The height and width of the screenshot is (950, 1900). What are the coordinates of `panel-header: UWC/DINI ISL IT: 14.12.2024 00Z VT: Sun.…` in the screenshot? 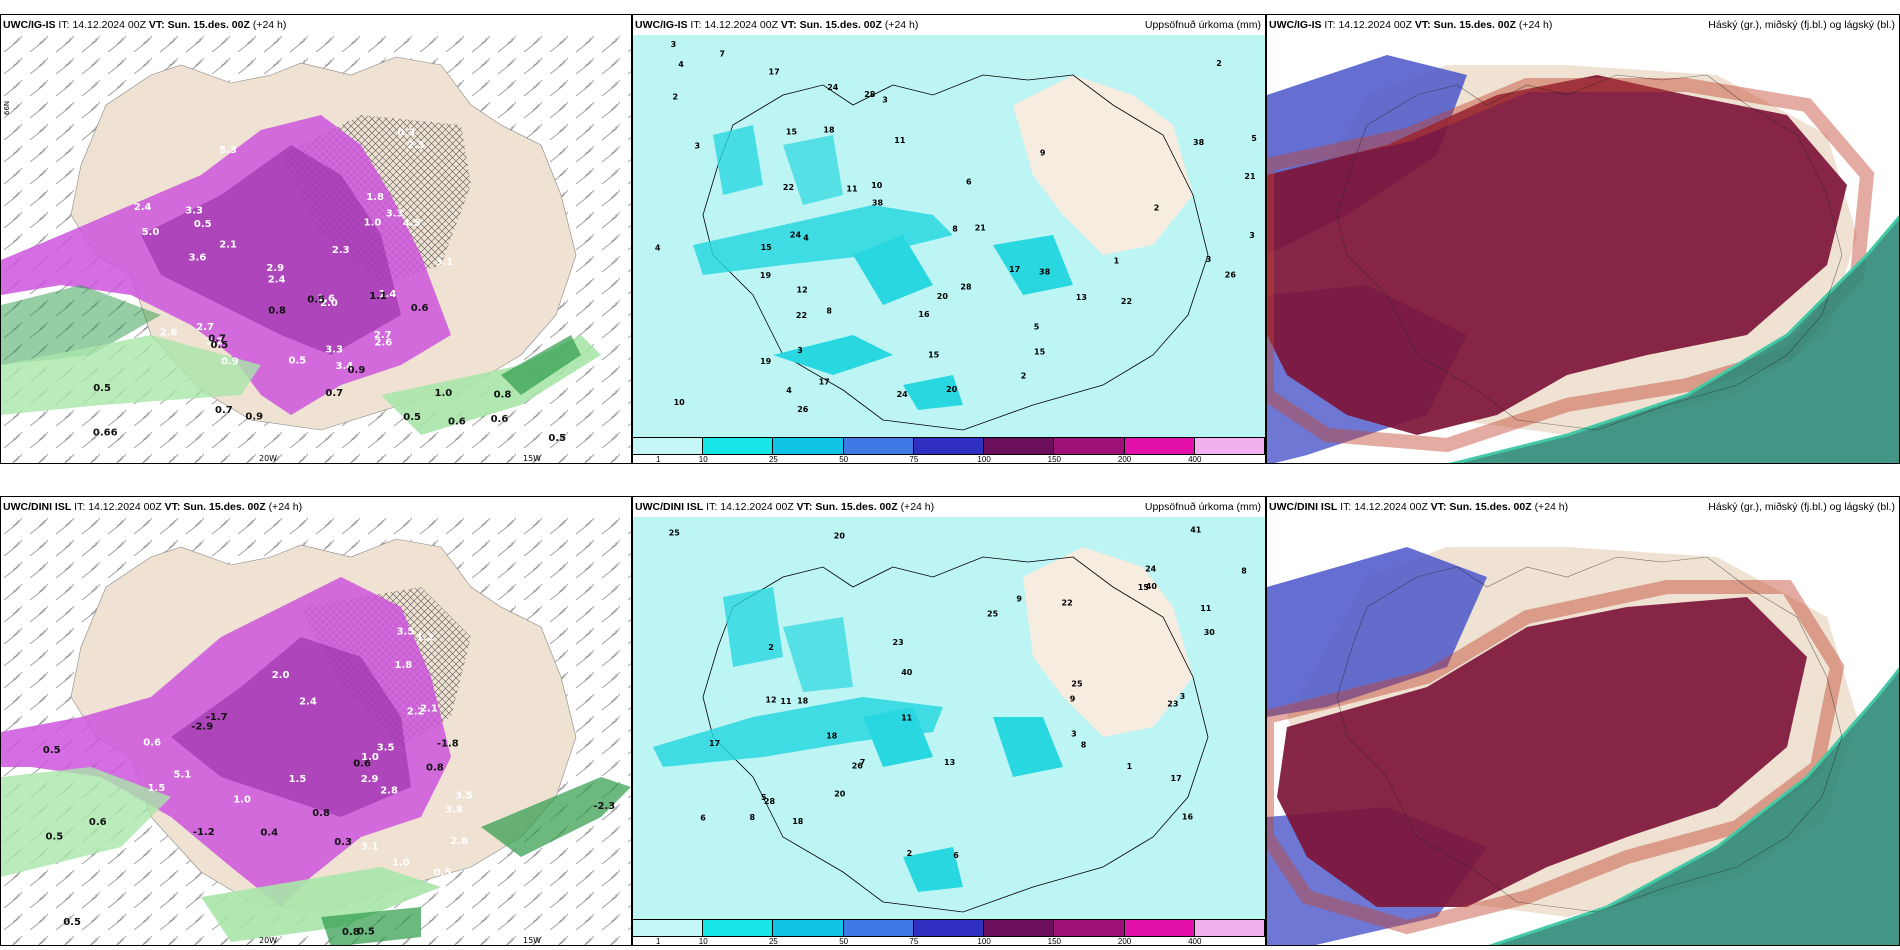 It's located at (949, 507).